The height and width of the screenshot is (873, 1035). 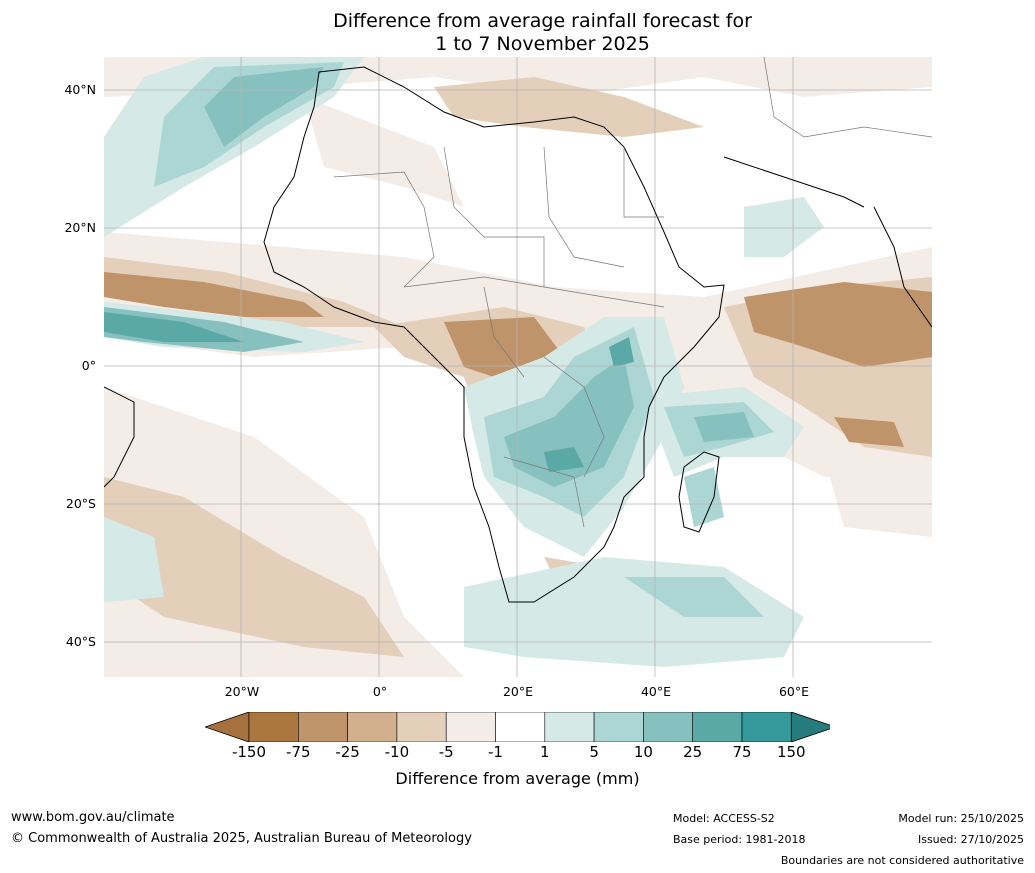 What do you see at coordinates (693, 752) in the screenshot?
I see `colorbar-tick-label: 25` at bounding box center [693, 752].